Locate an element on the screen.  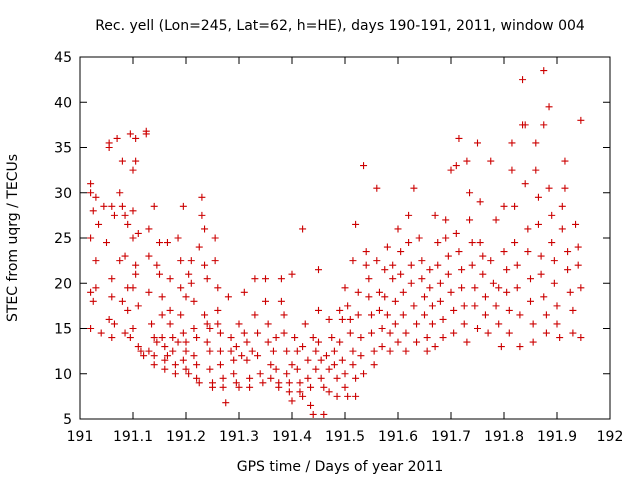
x-tick-label: 191.5 is located at coordinates (345, 437).